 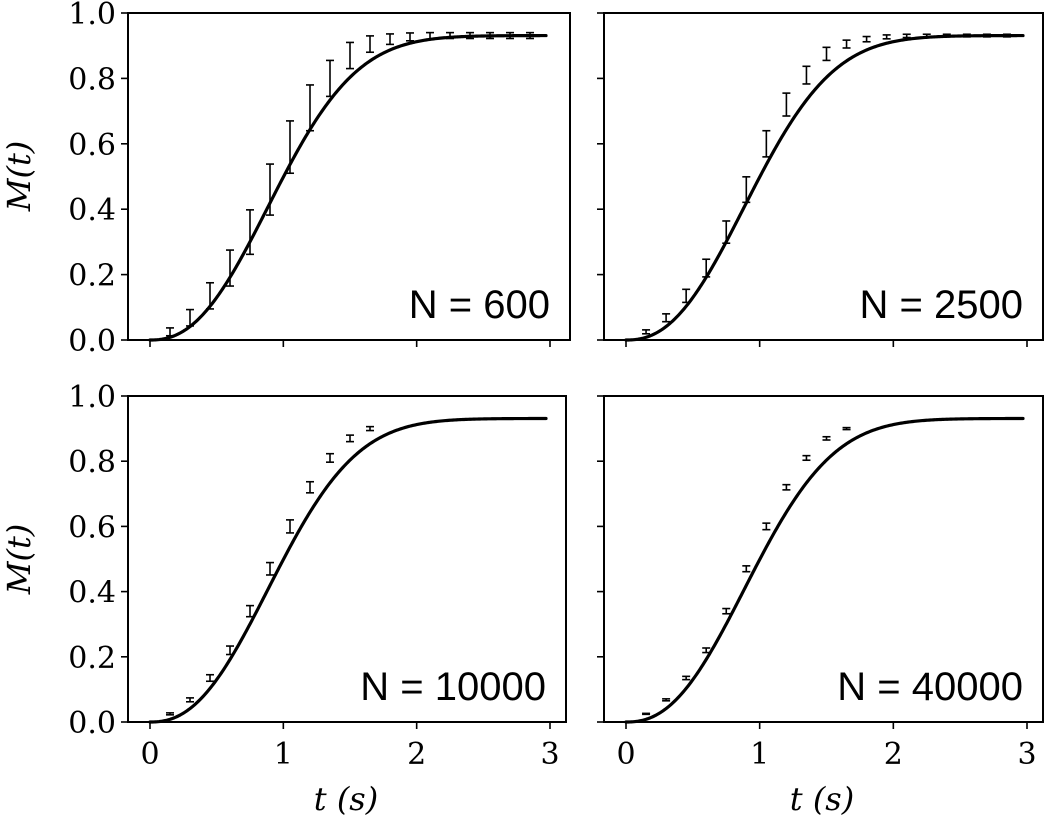 I want to click on y-axis-label-top: M(t), so click(x=19, y=177).